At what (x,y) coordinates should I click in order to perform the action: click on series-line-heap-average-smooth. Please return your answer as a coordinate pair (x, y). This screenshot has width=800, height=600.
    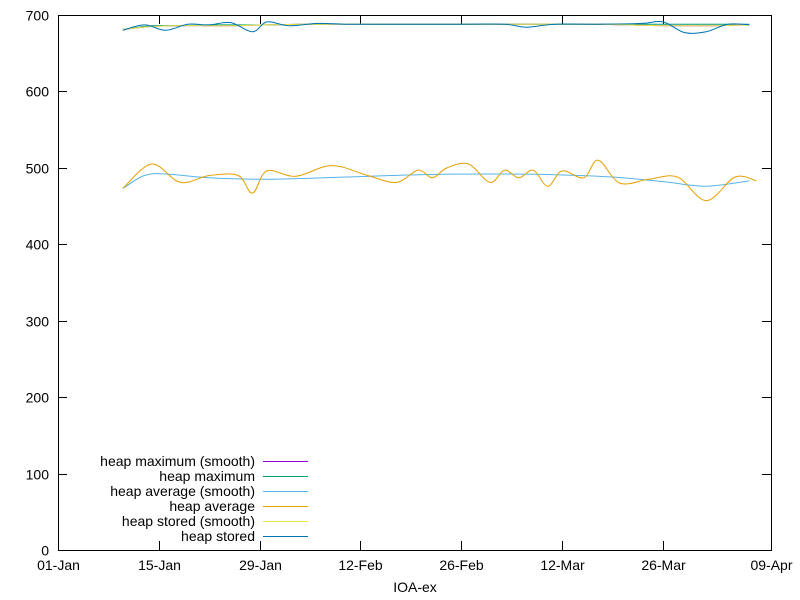
    Looking at the image, I should click on (436, 181).